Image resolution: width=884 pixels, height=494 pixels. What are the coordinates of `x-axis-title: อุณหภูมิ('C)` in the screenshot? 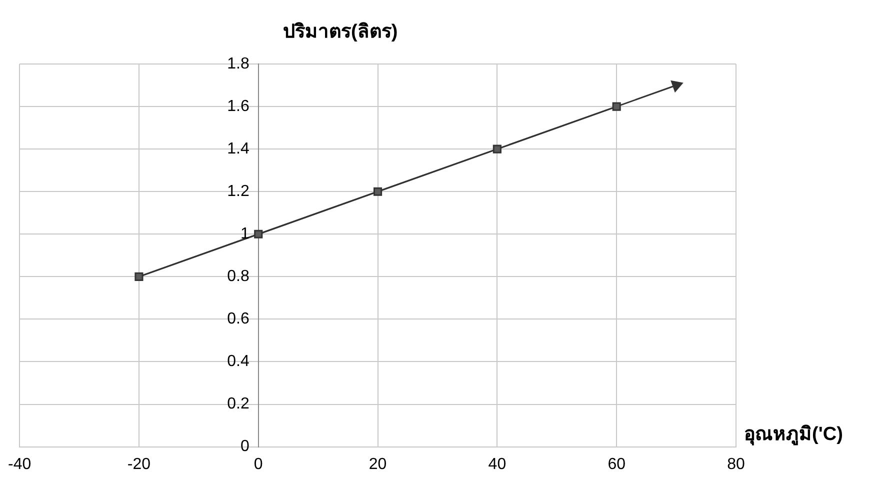 It's located at (793, 435).